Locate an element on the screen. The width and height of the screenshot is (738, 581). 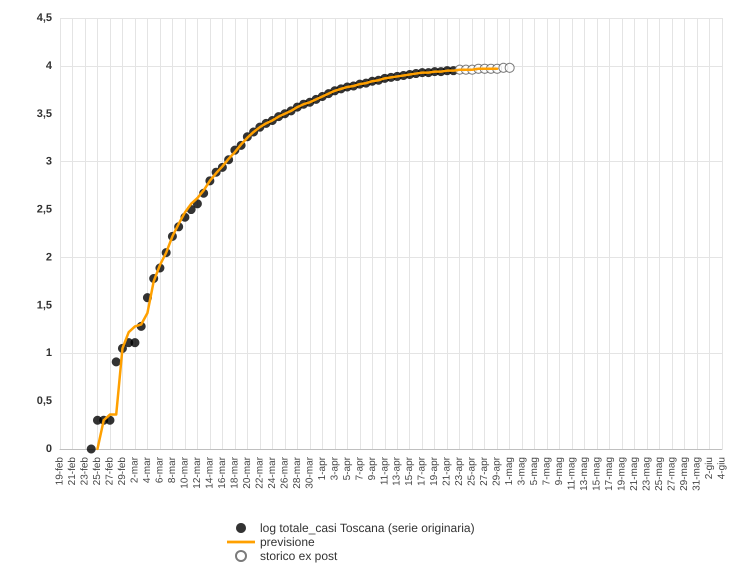
y-tick-label: 4 is located at coordinates (49, 66).